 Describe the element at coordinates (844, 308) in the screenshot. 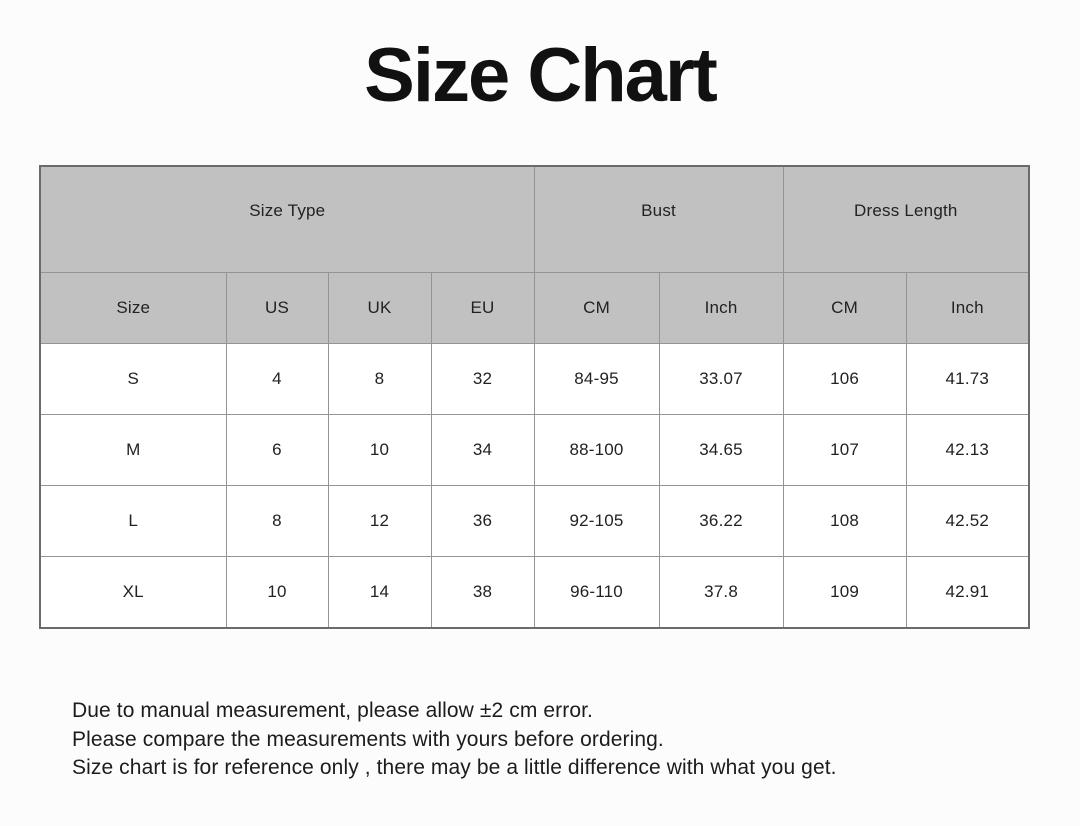

I see `column-header-length-cm: CM` at that location.